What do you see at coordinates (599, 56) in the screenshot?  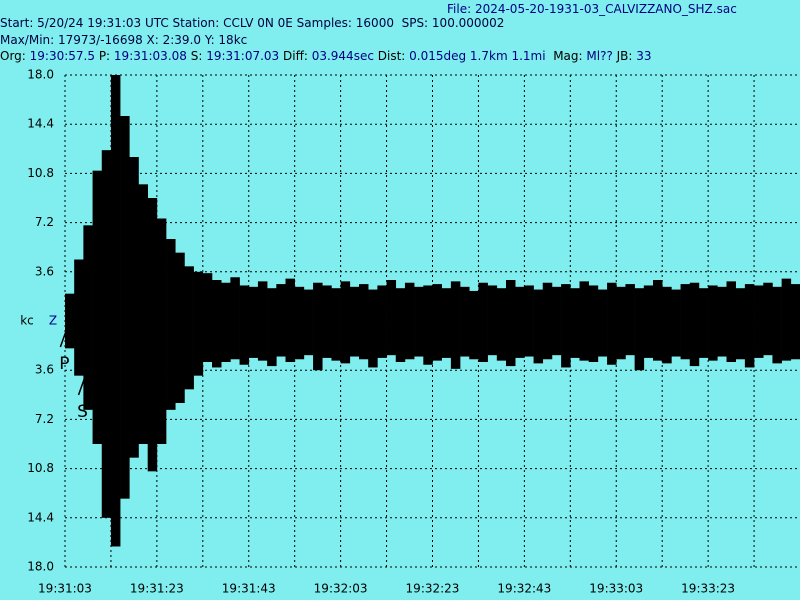 I see `header-text: Ml??` at bounding box center [599, 56].